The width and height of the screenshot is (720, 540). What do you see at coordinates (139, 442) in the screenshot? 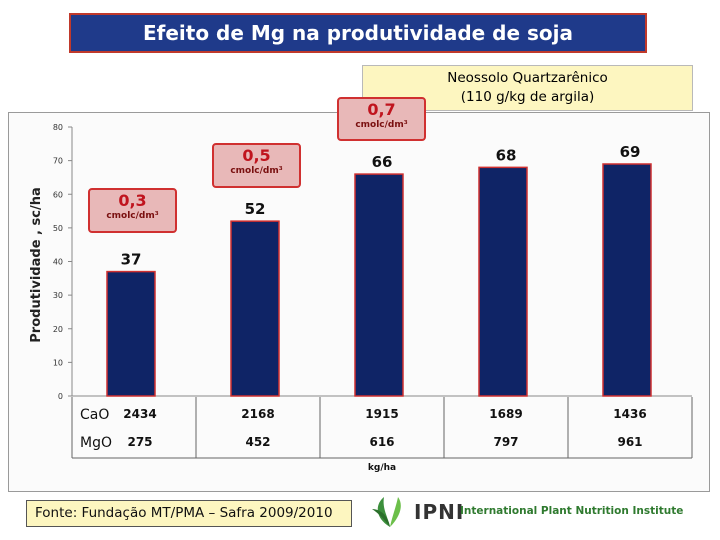
I see `table-cell: 275` at bounding box center [139, 442].